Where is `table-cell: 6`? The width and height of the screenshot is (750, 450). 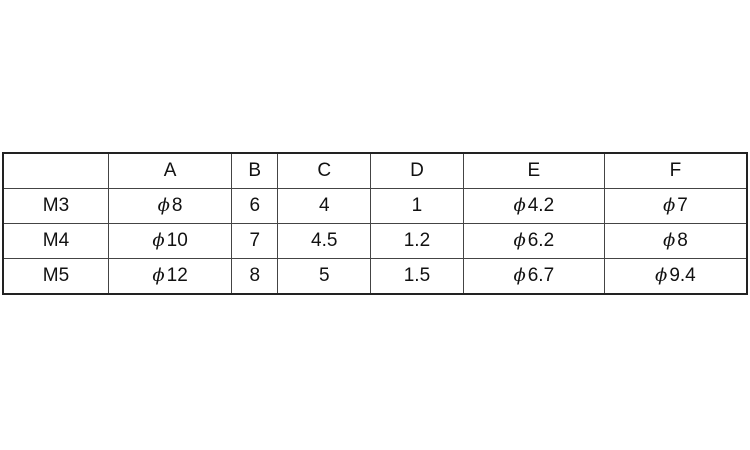
table-cell: 6 is located at coordinates (255, 206).